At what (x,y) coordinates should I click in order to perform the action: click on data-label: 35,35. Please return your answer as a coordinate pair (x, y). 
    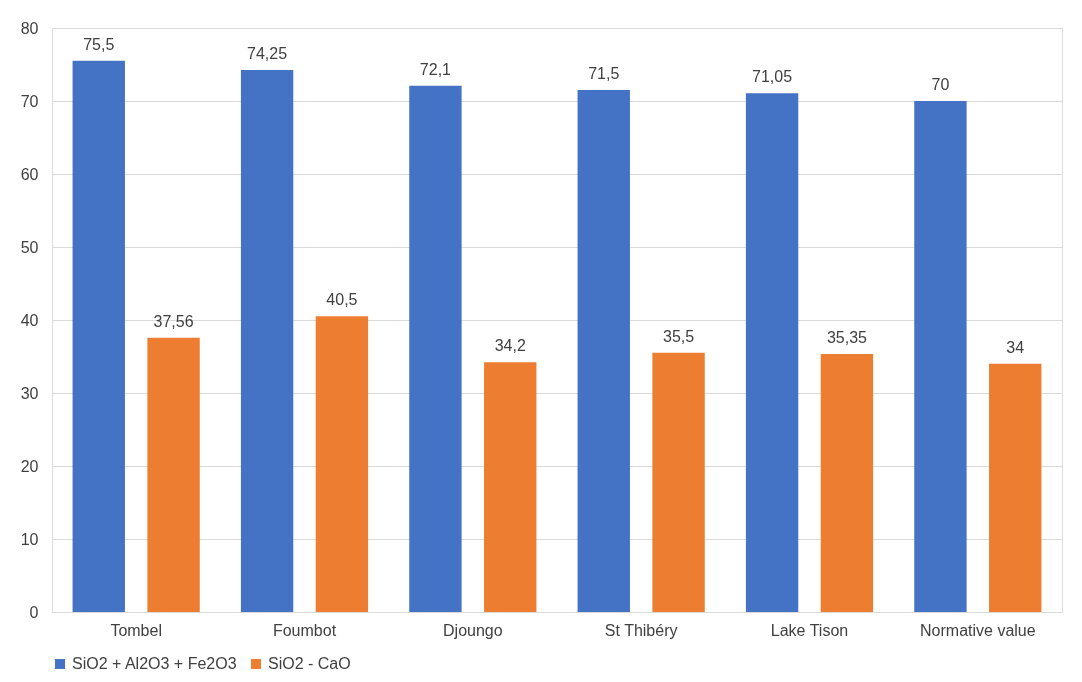
    Looking at the image, I should click on (847, 337).